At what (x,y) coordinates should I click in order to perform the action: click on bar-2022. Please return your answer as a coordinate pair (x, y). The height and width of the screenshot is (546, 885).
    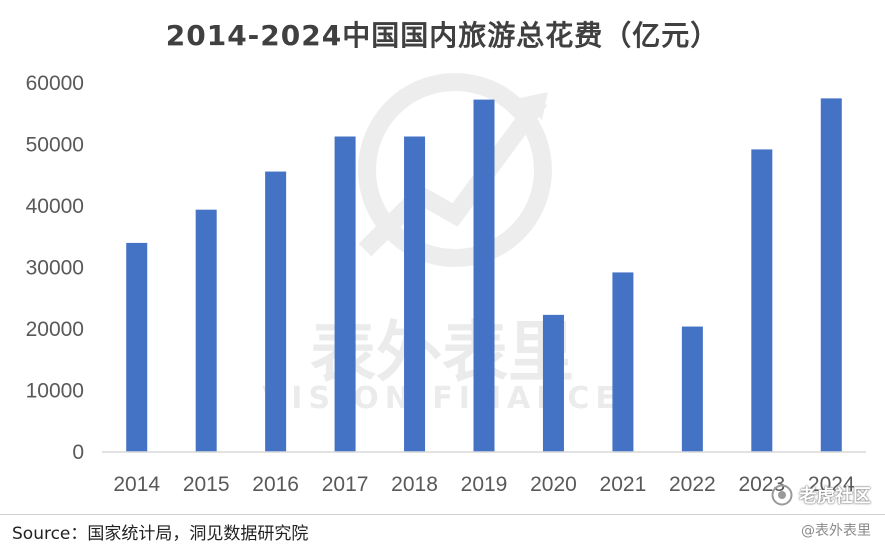
    Looking at the image, I should click on (692, 389).